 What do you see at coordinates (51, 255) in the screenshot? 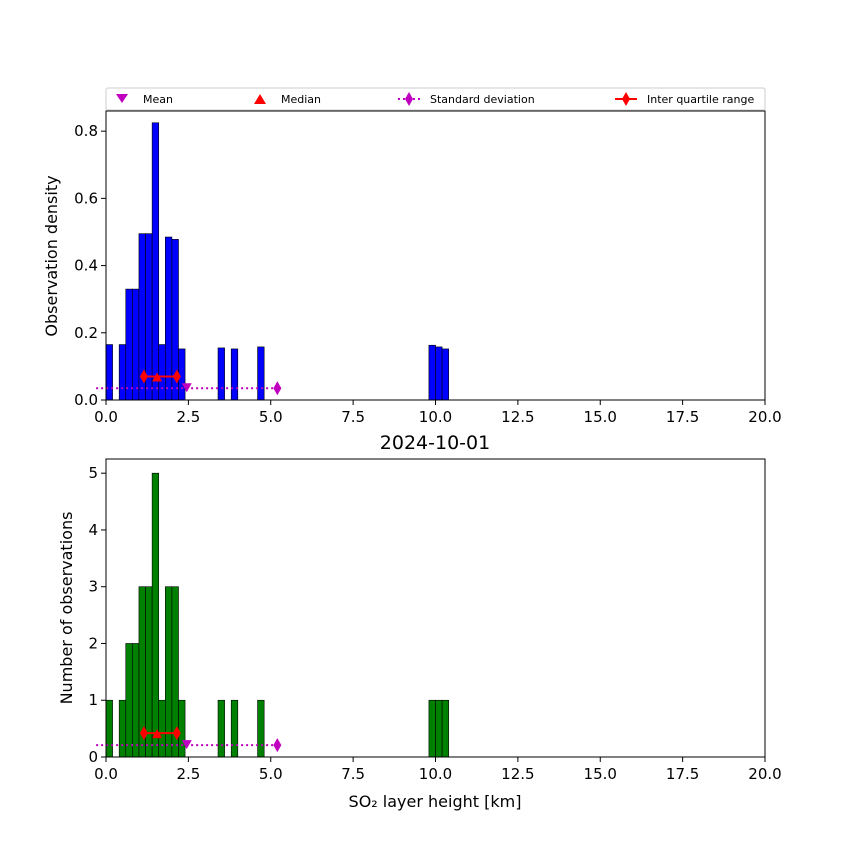
I see `density-y-axis-label: Observation density` at bounding box center [51, 255].